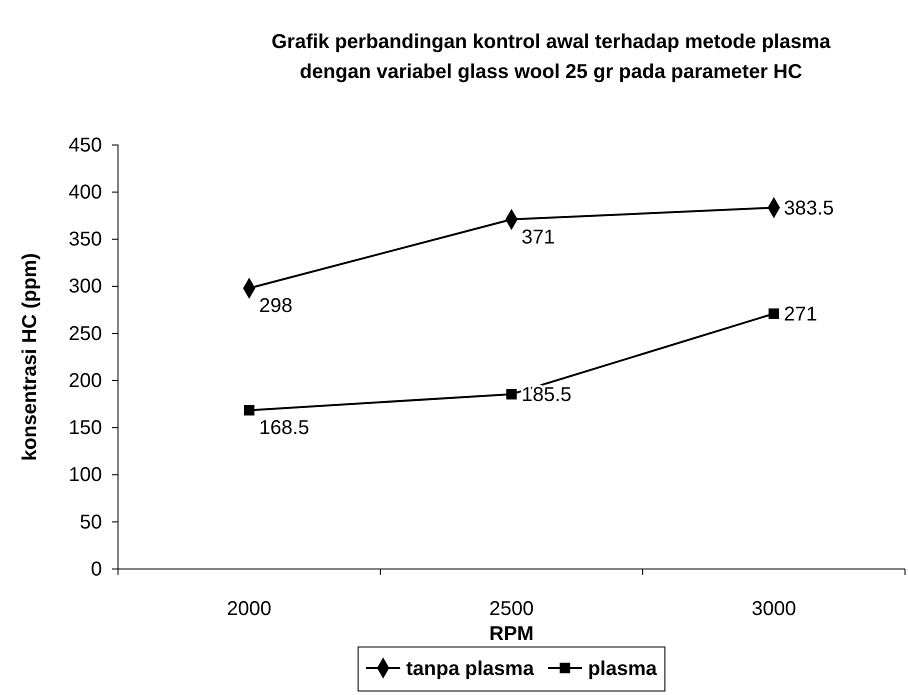 The width and height of the screenshot is (908, 695). I want to click on x-tick-label: 2000, so click(249, 609).